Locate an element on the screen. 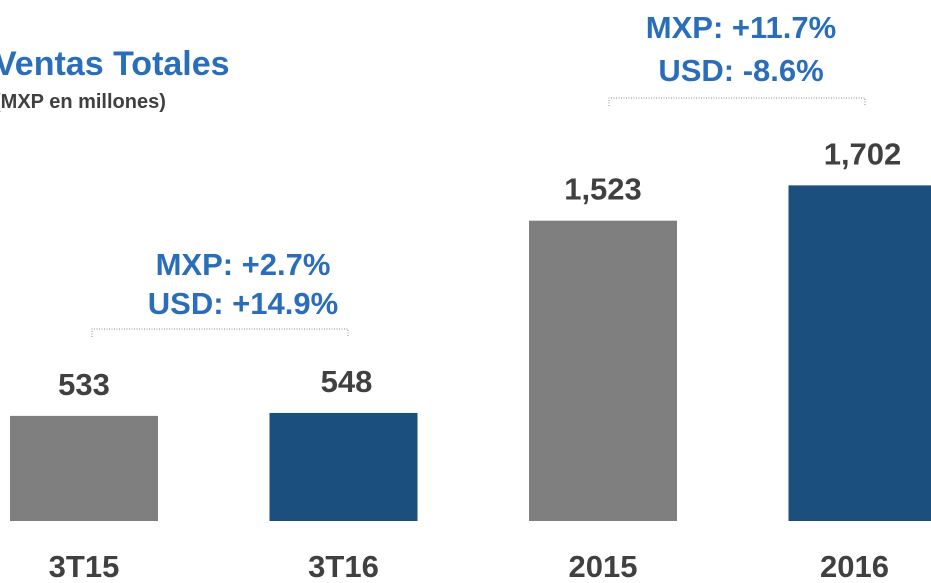 This screenshot has height=583, width=931. annotation: USD: -8.6% is located at coordinates (740, 70).